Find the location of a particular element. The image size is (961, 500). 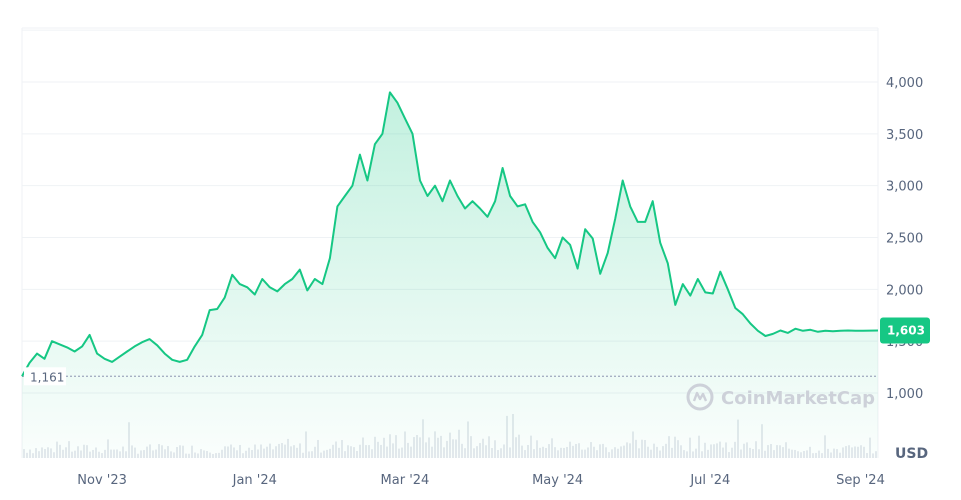

x-tick-label: Jul '24 is located at coordinates (709, 480).